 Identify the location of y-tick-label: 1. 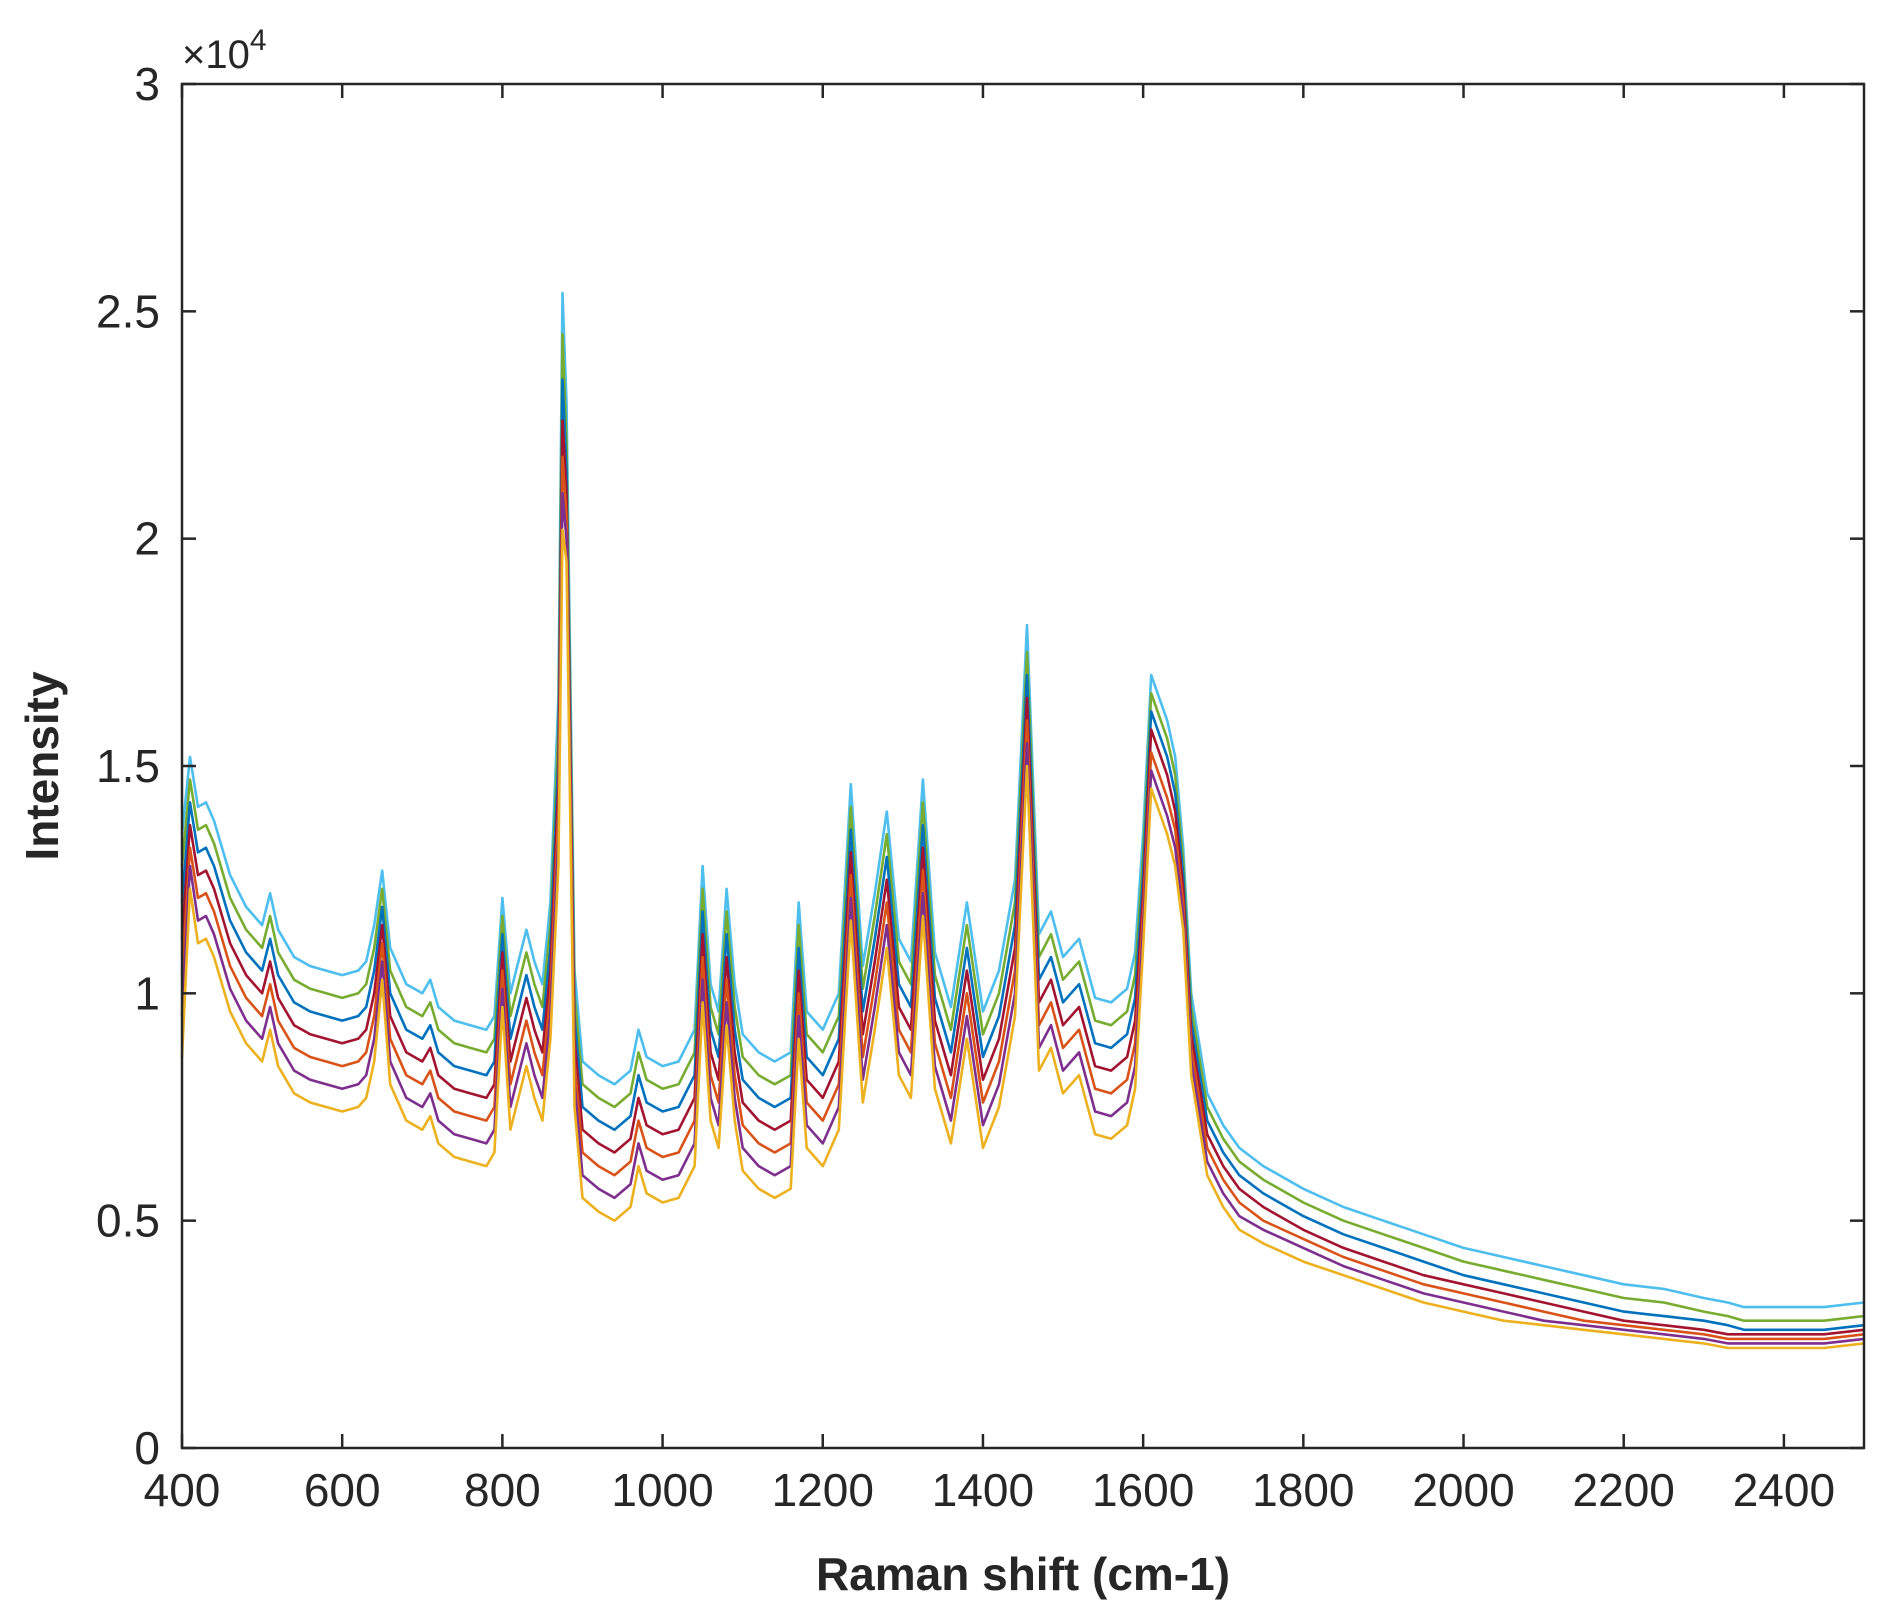
(147, 993).